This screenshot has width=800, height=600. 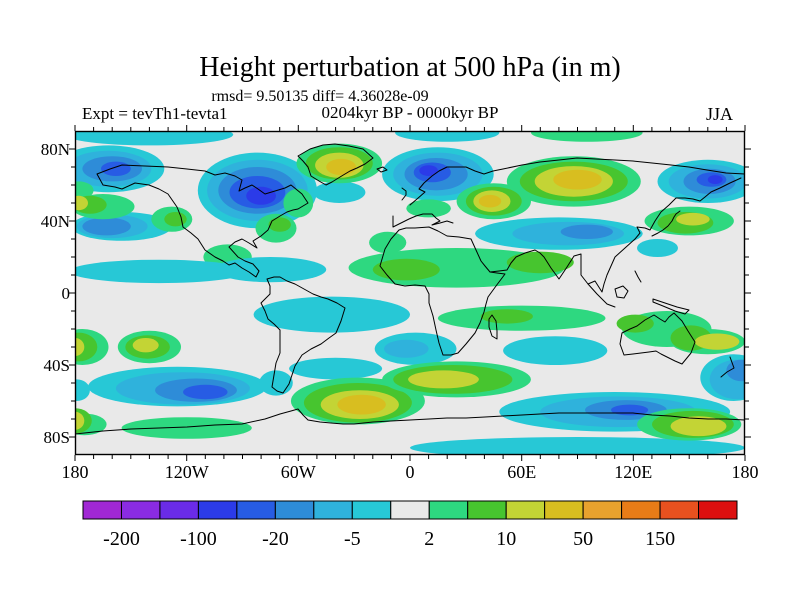 I want to click on x-tick-label: 120W, so click(x=187, y=472).